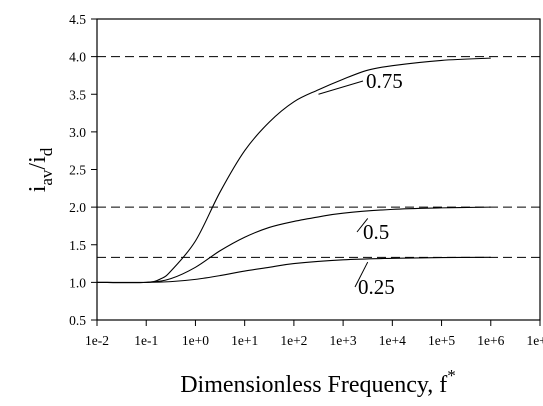 The width and height of the screenshot is (543, 406). Describe the element at coordinates (490, 340) in the screenshot. I see `x-tick-label: 1e+6` at that location.